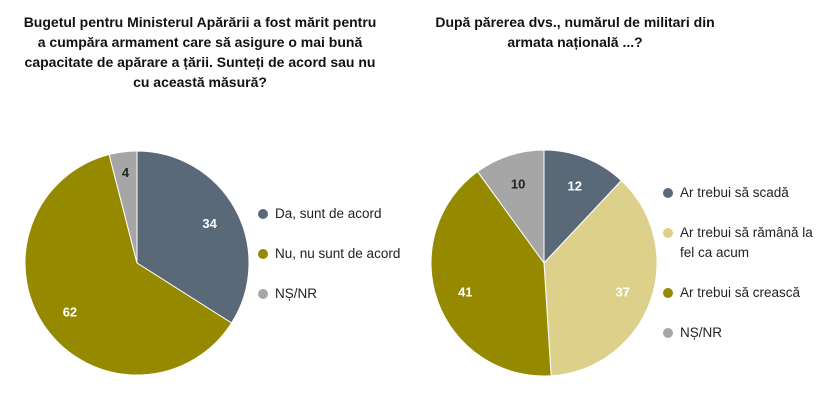 The width and height of the screenshot is (821, 402). What do you see at coordinates (740, 292) in the screenshot?
I see `legend-label: Ar trebui să crească` at bounding box center [740, 292].